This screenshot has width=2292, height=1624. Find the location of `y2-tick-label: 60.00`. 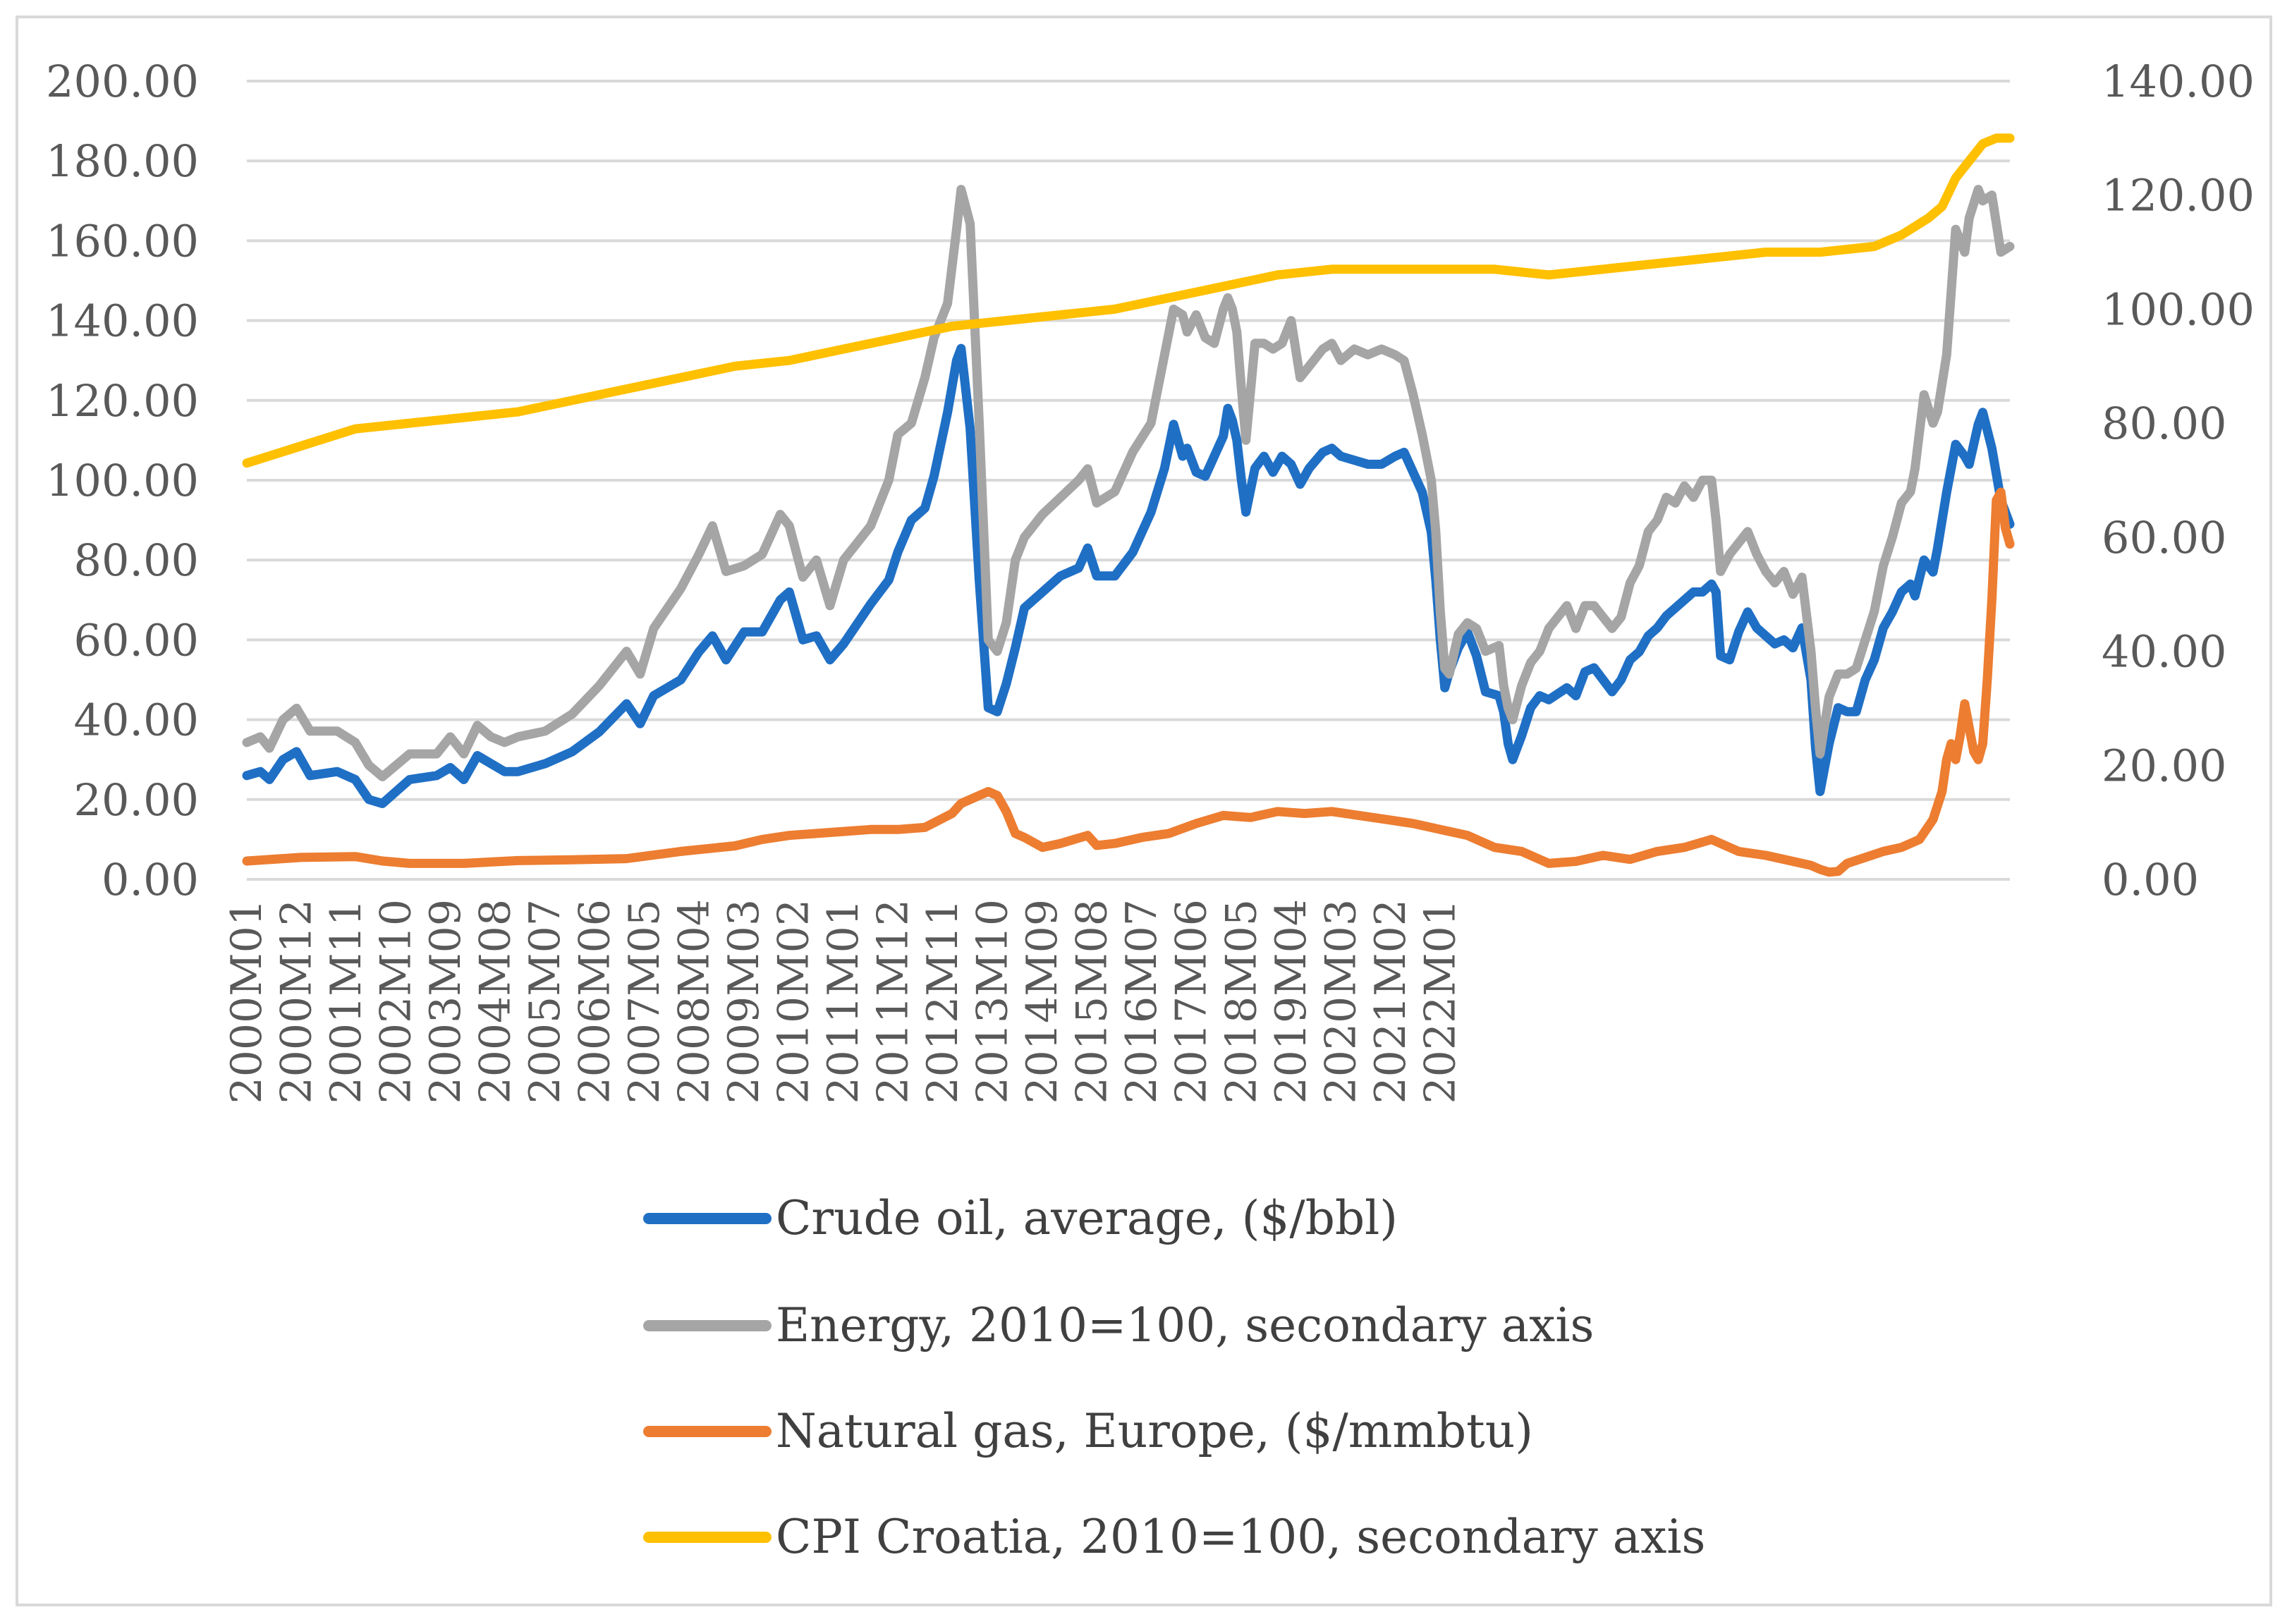

y2-tick-label: 60.00 is located at coordinates (2164, 537).